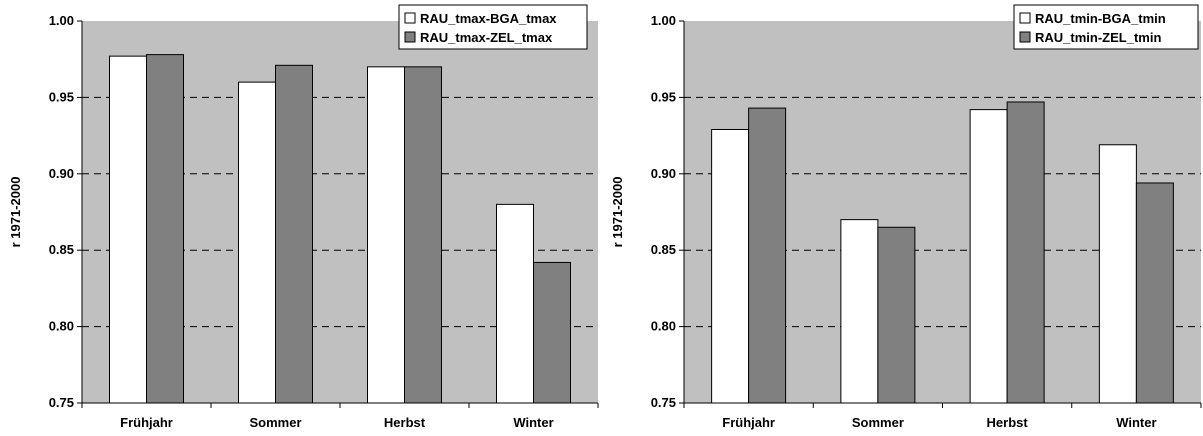  I want to click on legend-entry: RAU_tmin-ZEL_tmin, so click(1098, 37).